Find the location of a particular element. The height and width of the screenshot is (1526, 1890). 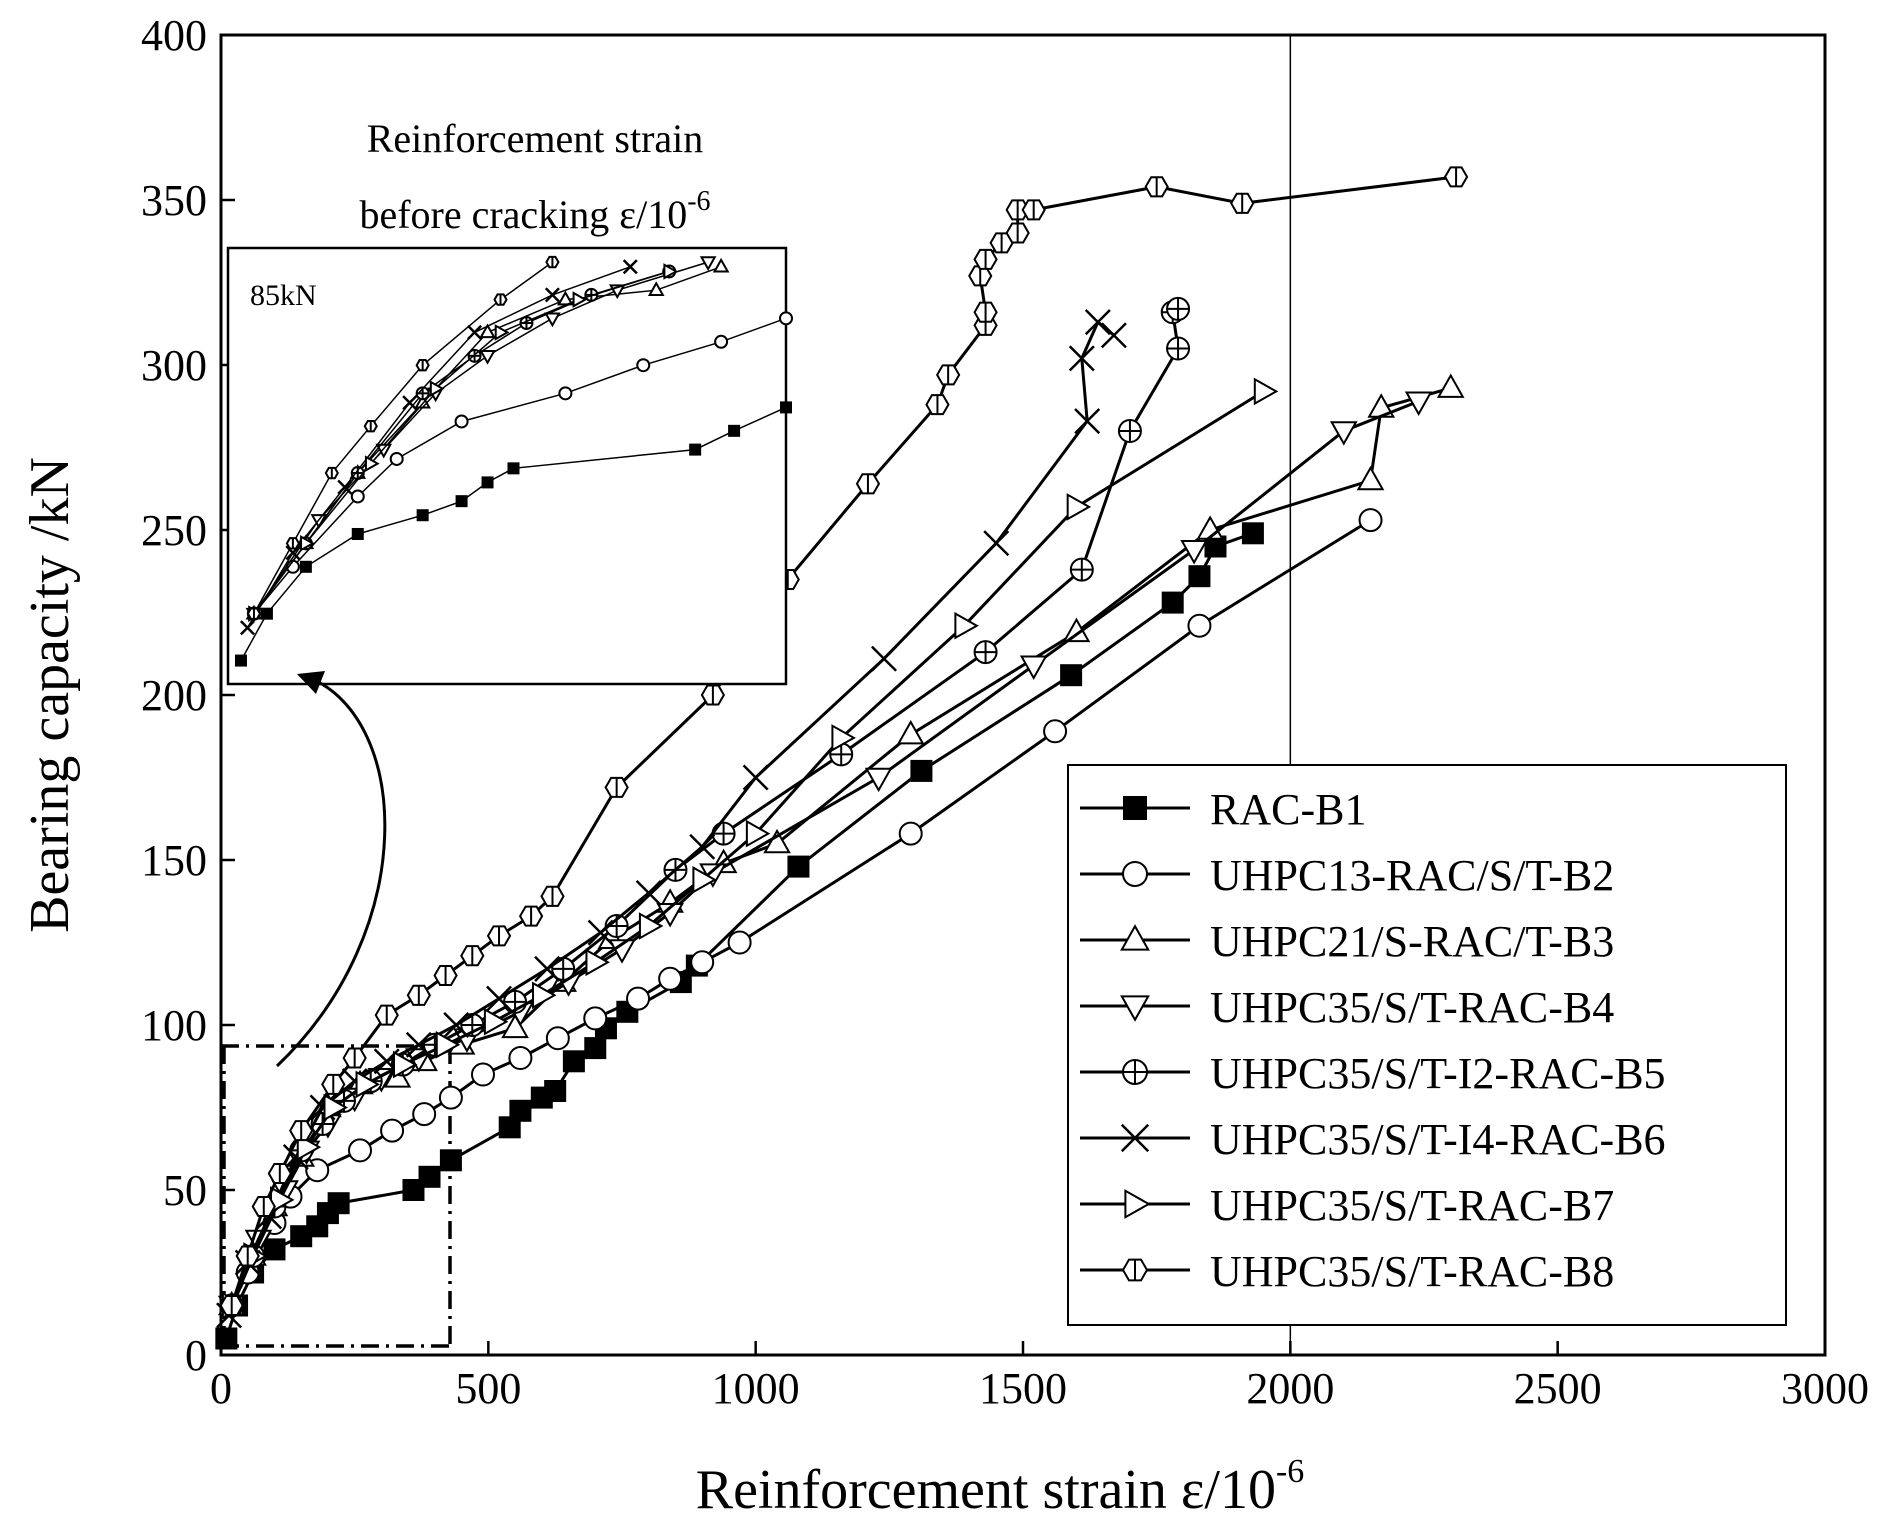

legend-item-uhpc35-s-t-rac-b7: UHPC35/S/T-RAC-B7 is located at coordinates (1347, 1205).